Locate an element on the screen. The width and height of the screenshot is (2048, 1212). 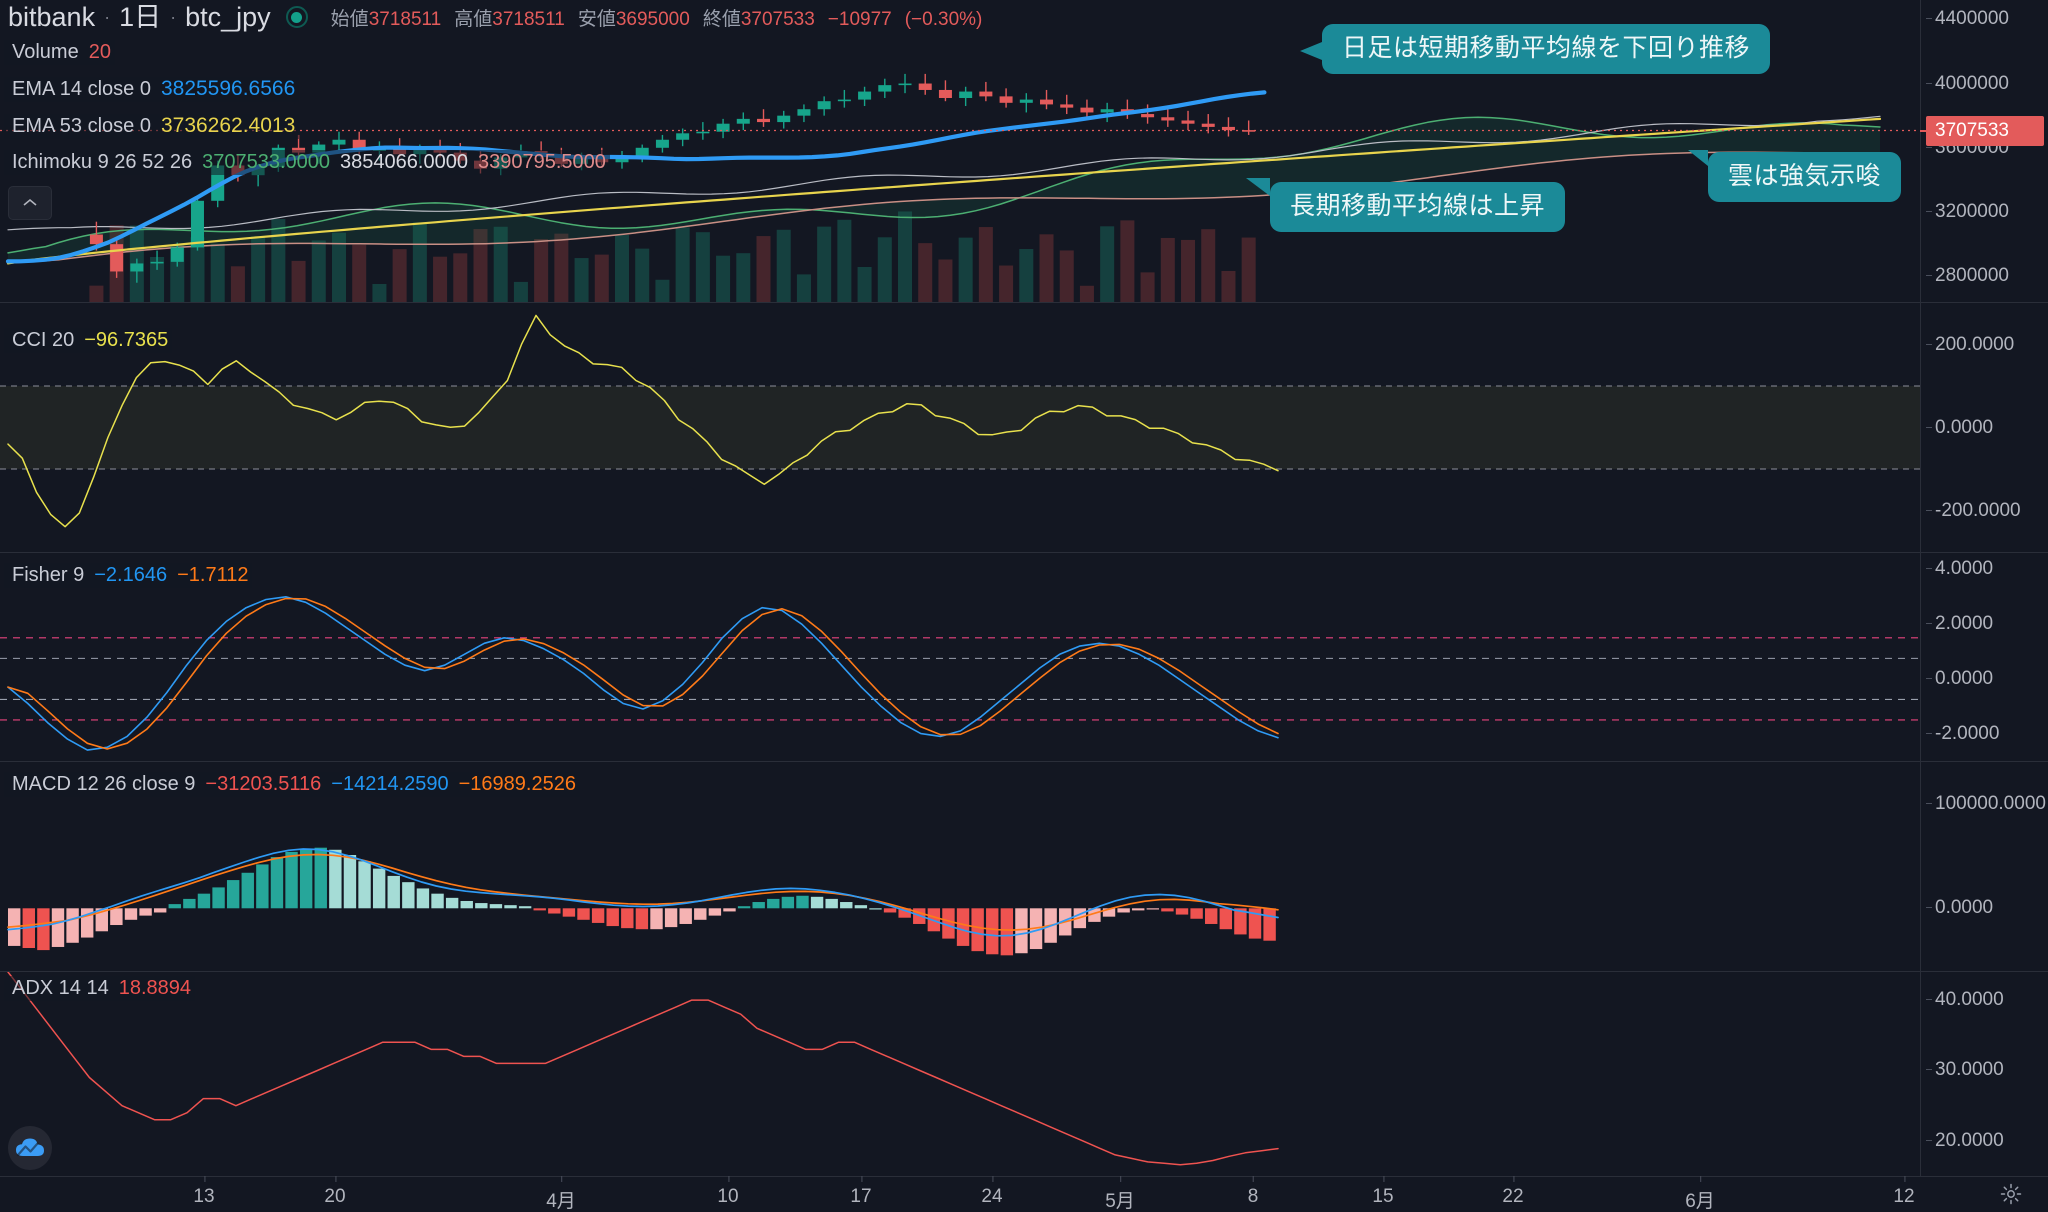
adx-plot is located at coordinates (643, 1069).